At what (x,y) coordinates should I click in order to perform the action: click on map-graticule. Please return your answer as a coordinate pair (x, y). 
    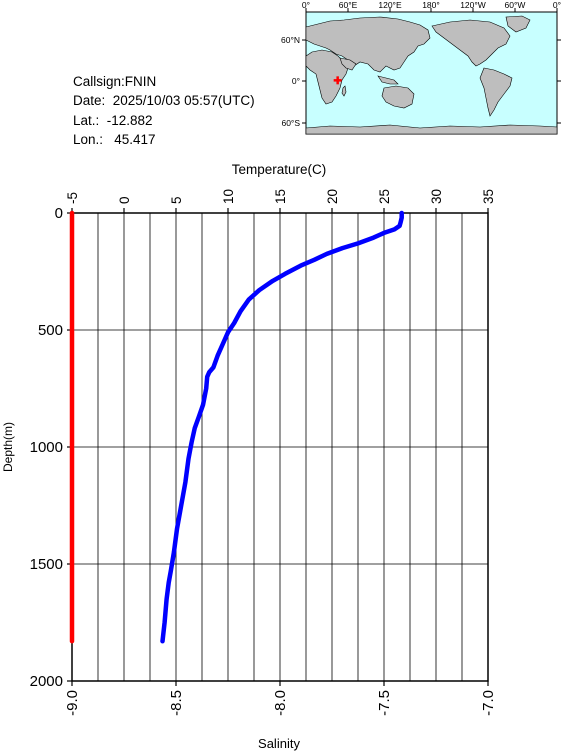
    Looking at the image, I should click on (431, 66).